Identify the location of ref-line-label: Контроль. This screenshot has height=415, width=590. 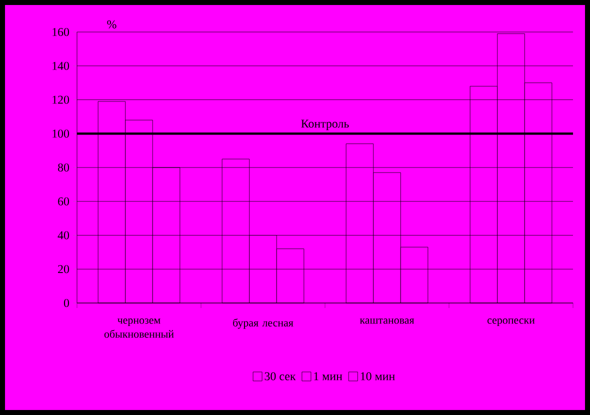
(325, 125).